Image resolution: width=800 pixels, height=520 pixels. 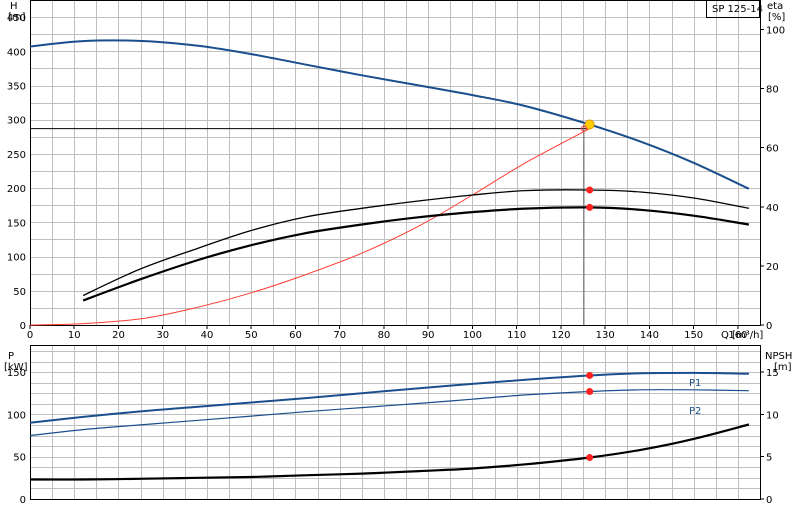 I want to click on title-box, so click(x=733, y=9).